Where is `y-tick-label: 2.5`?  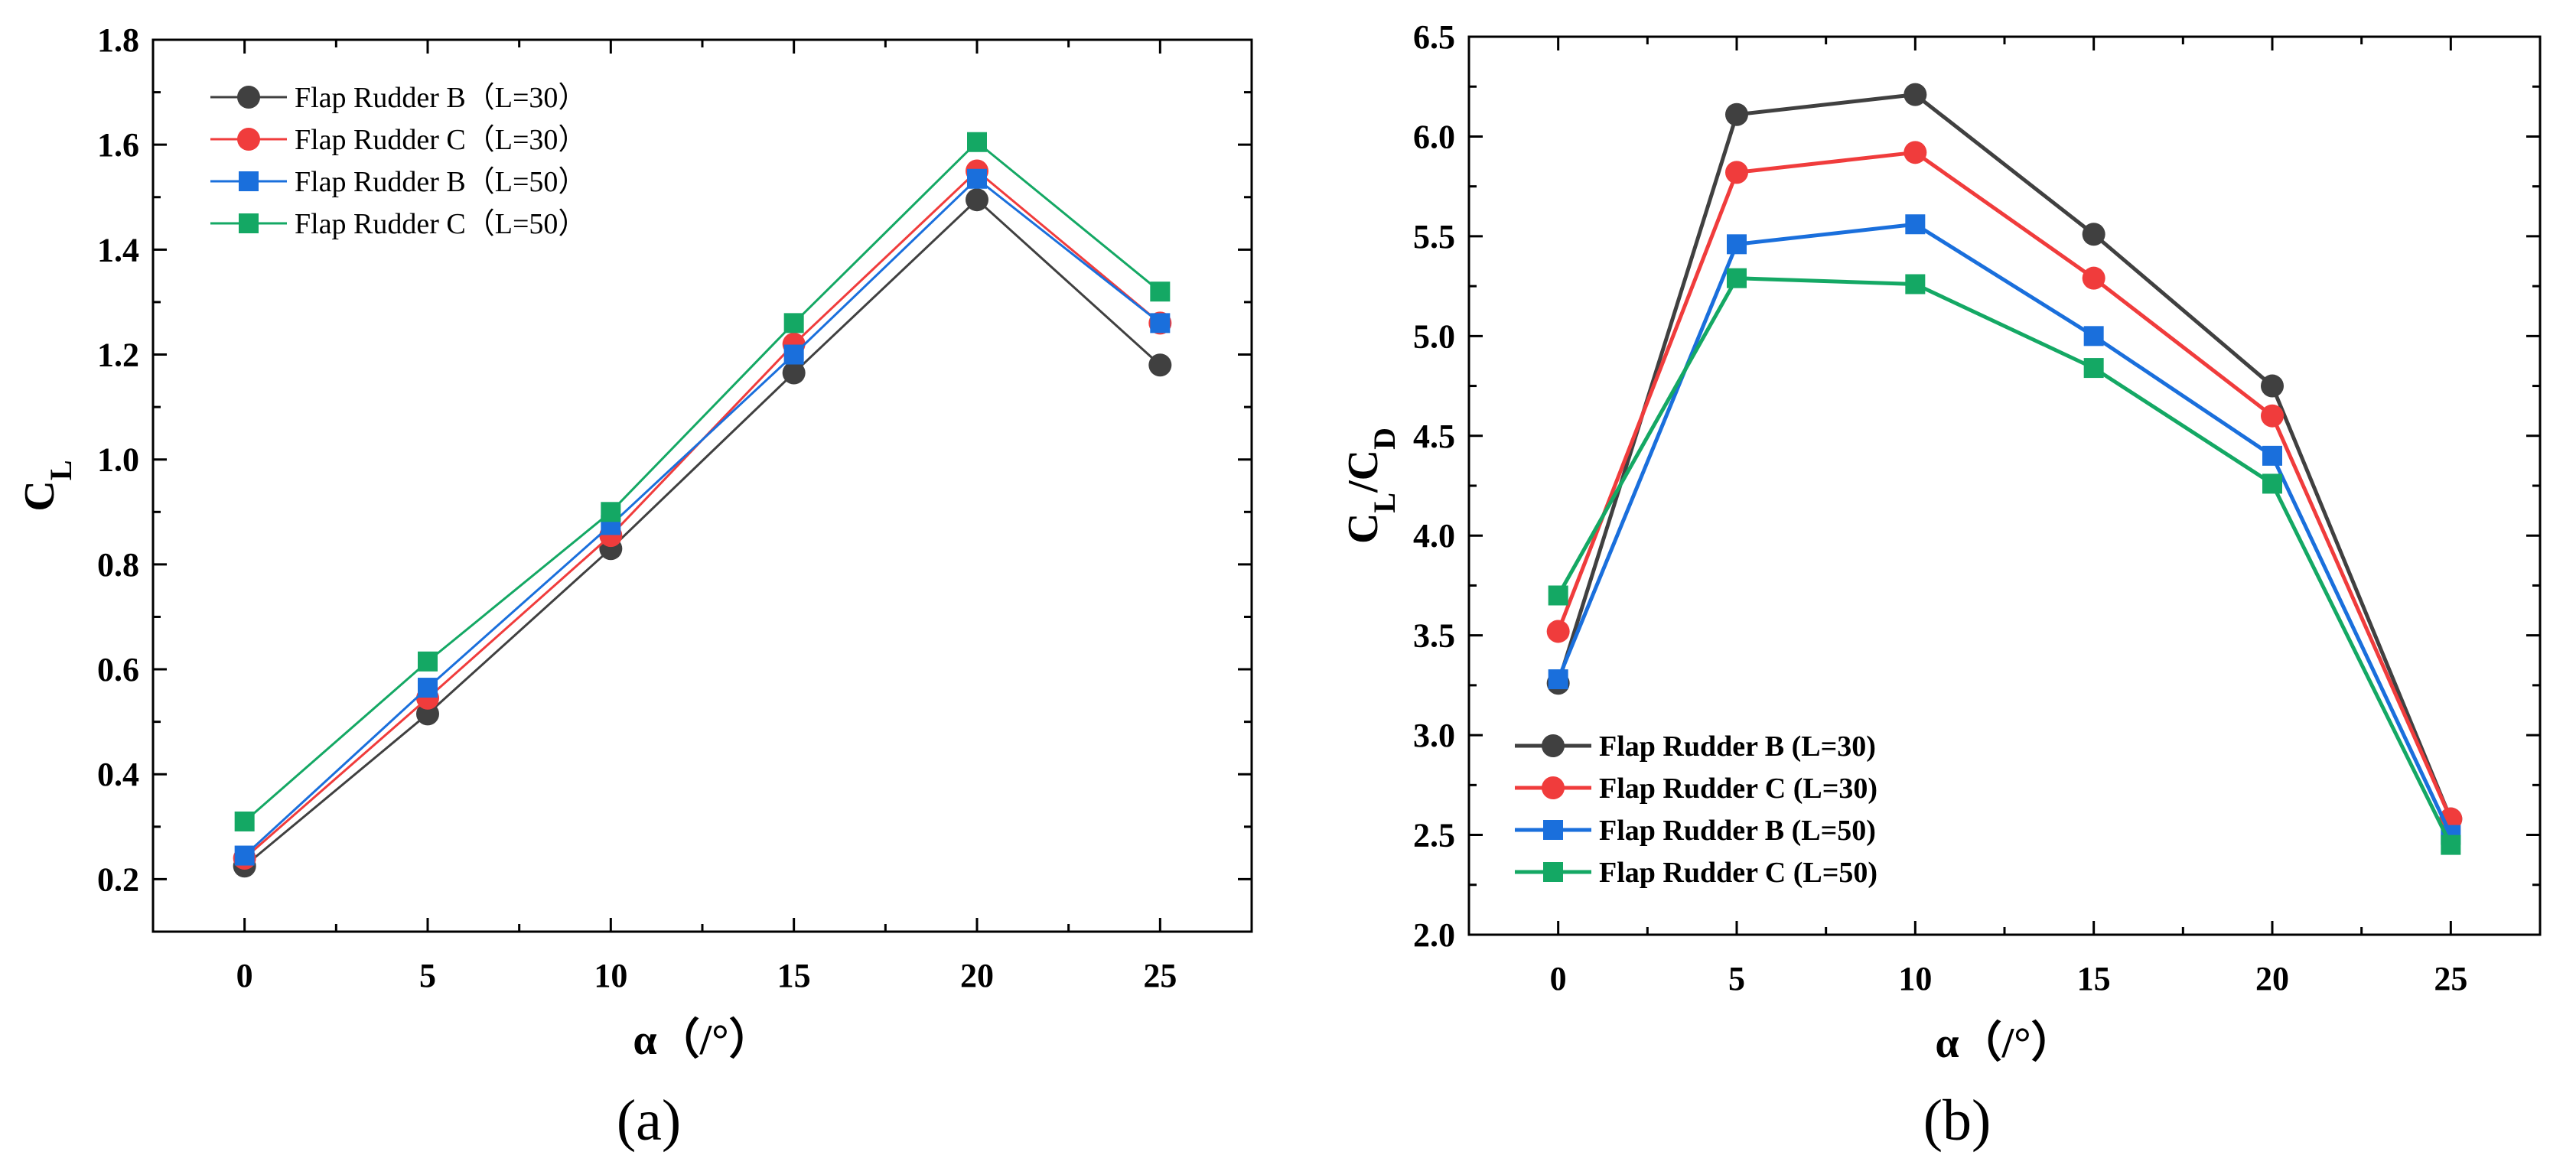 y-tick-label: 2.5 is located at coordinates (1434, 835).